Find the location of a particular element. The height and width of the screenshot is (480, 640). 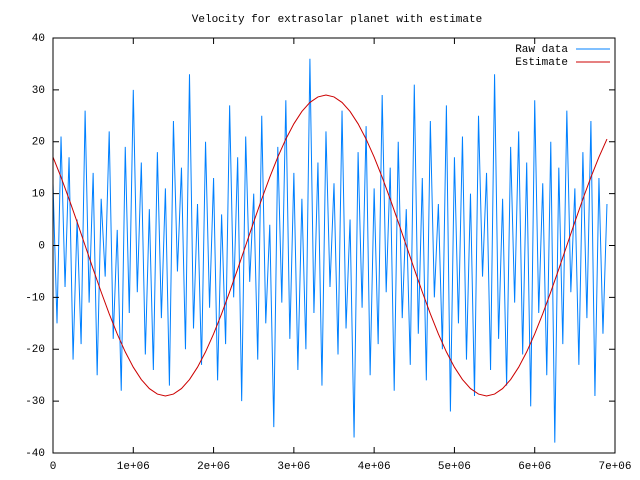

y-tick-label: -10 is located at coordinates (35, 298).